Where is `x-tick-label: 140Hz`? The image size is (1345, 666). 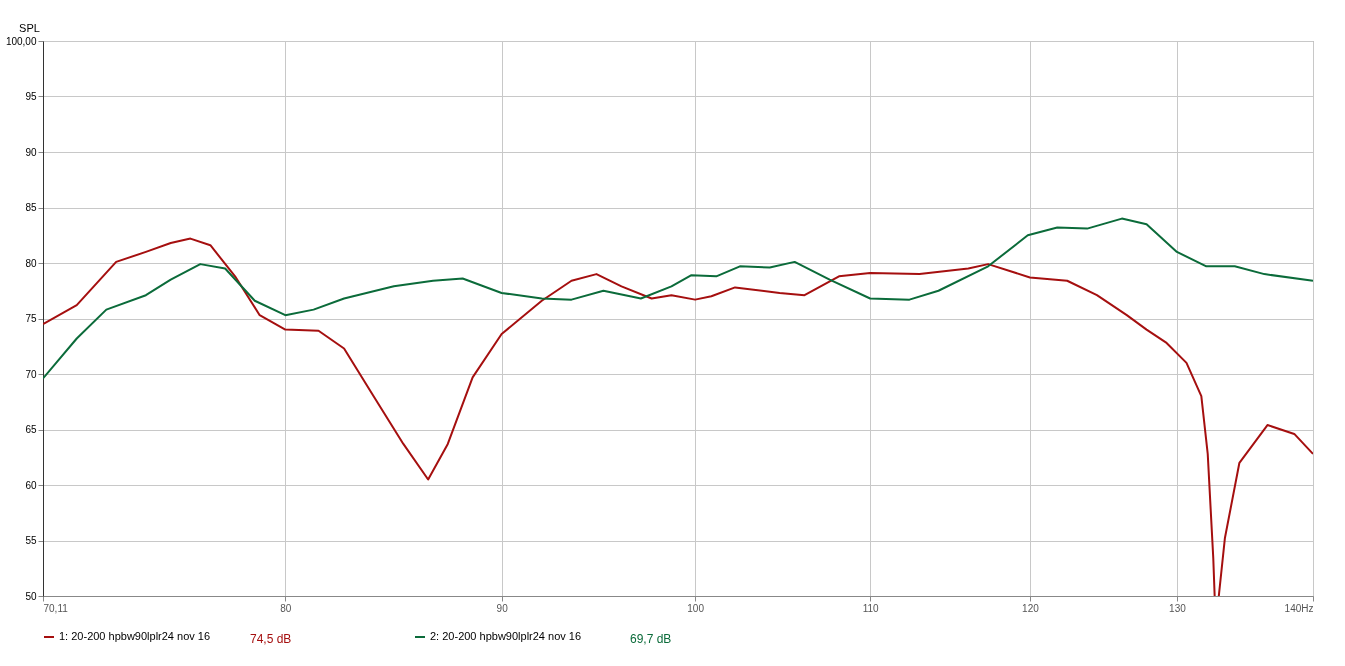 x-tick-label: 140Hz is located at coordinates (1299, 608).